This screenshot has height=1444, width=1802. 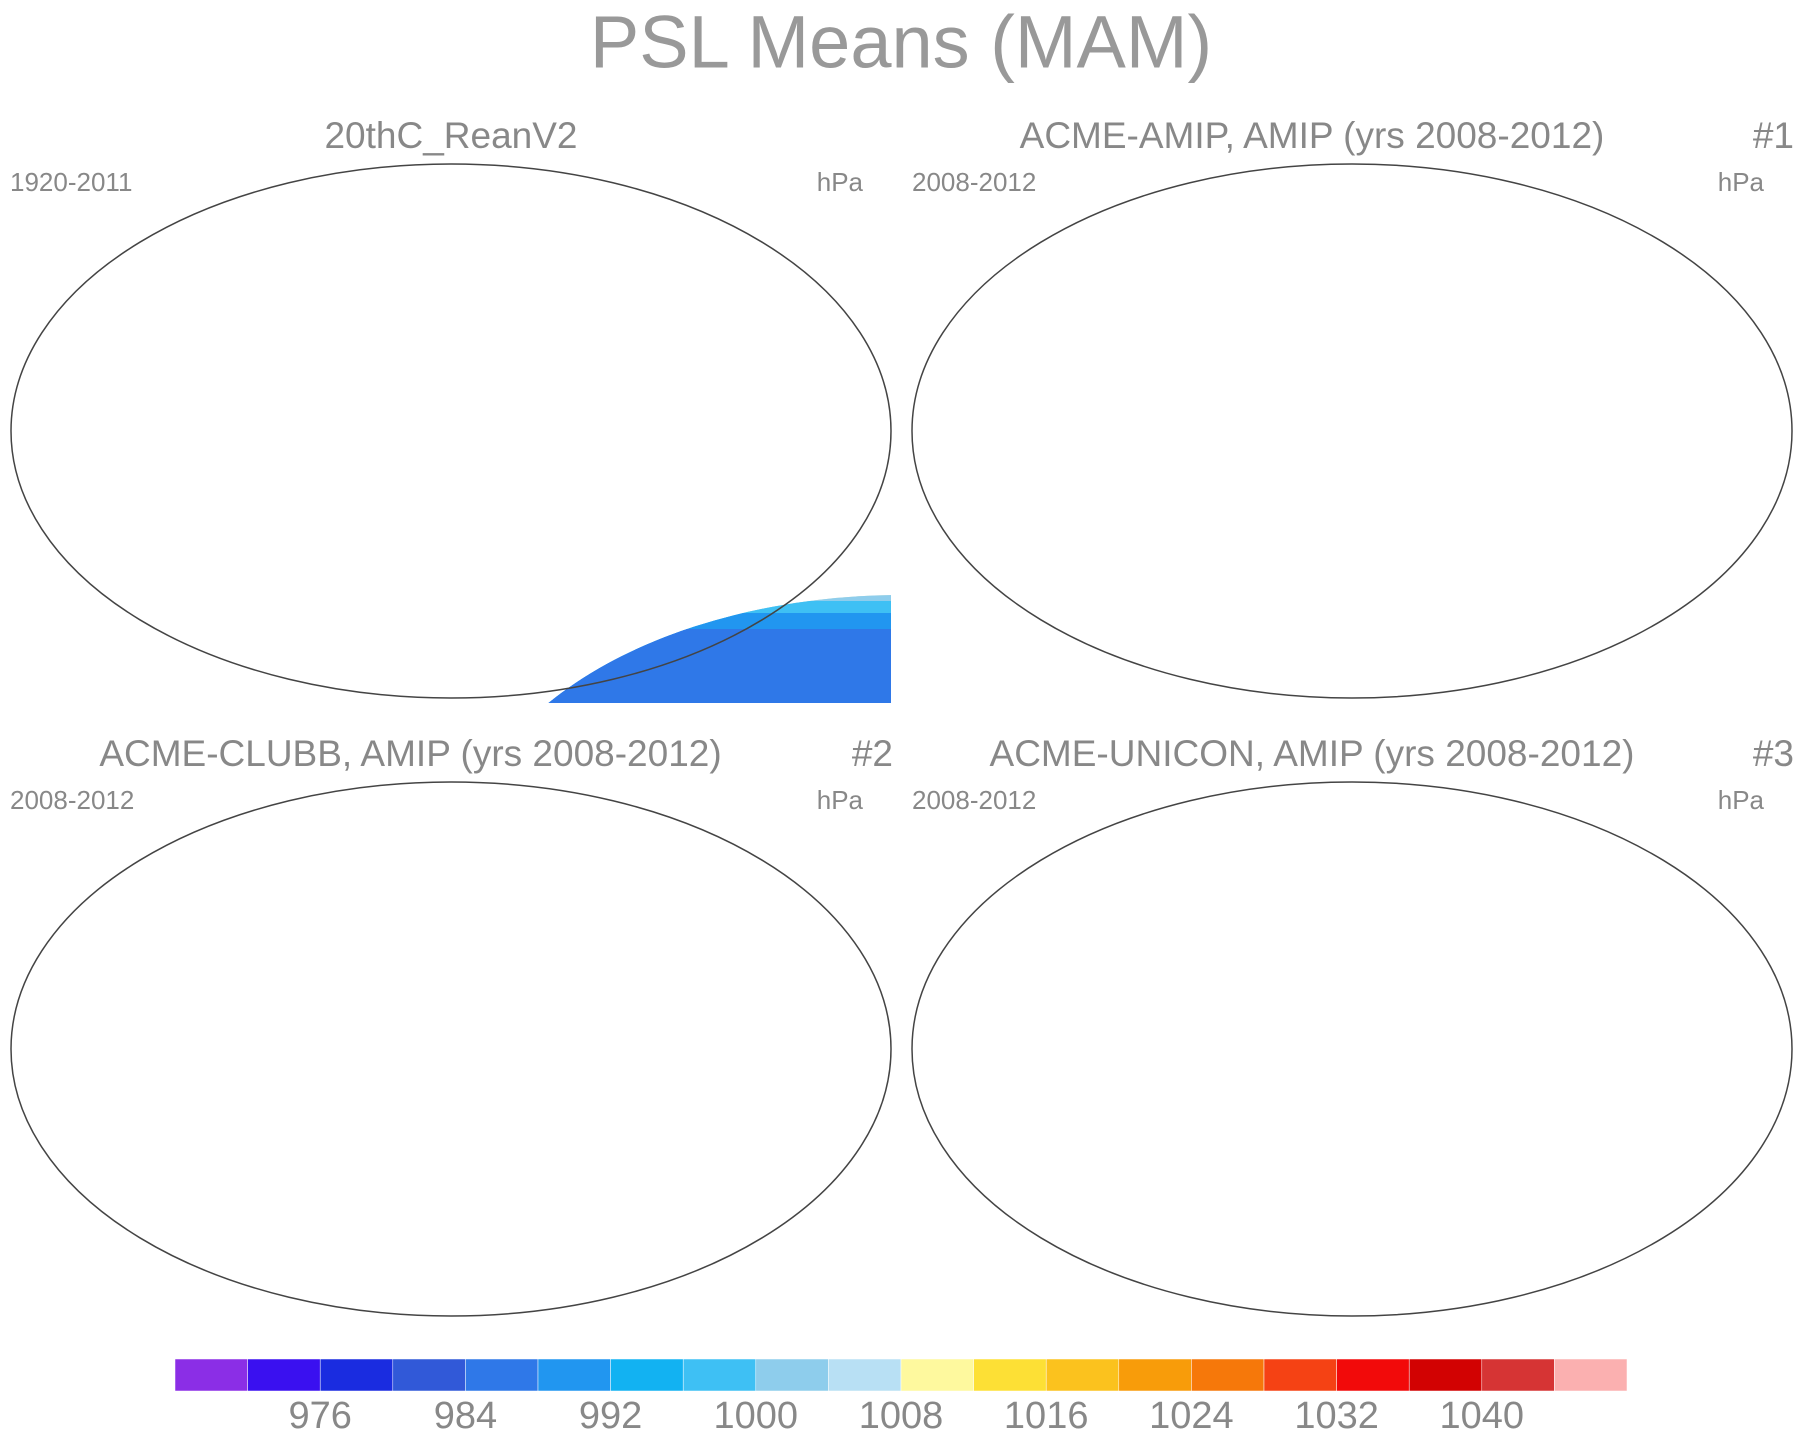 What do you see at coordinates (872, 753) in the screenshot?
I see `panel-number: #2` at bounding box center [872, 753].